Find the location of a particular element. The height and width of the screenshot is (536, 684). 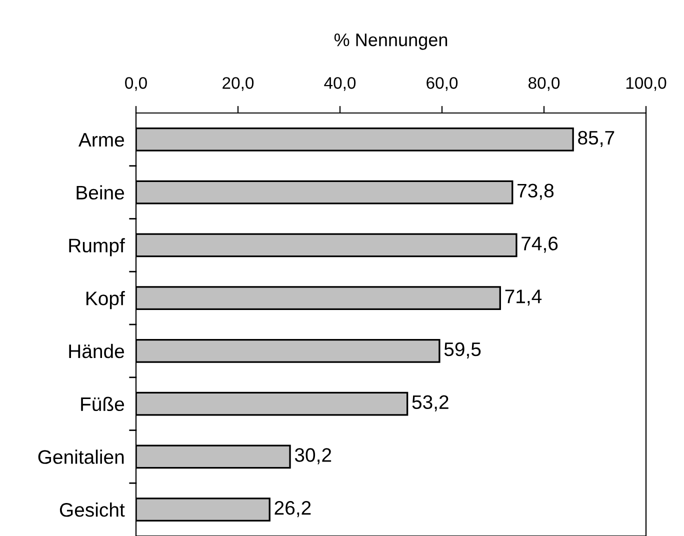

x-tick-label: 0,0 is located at coordinates (136, 84).